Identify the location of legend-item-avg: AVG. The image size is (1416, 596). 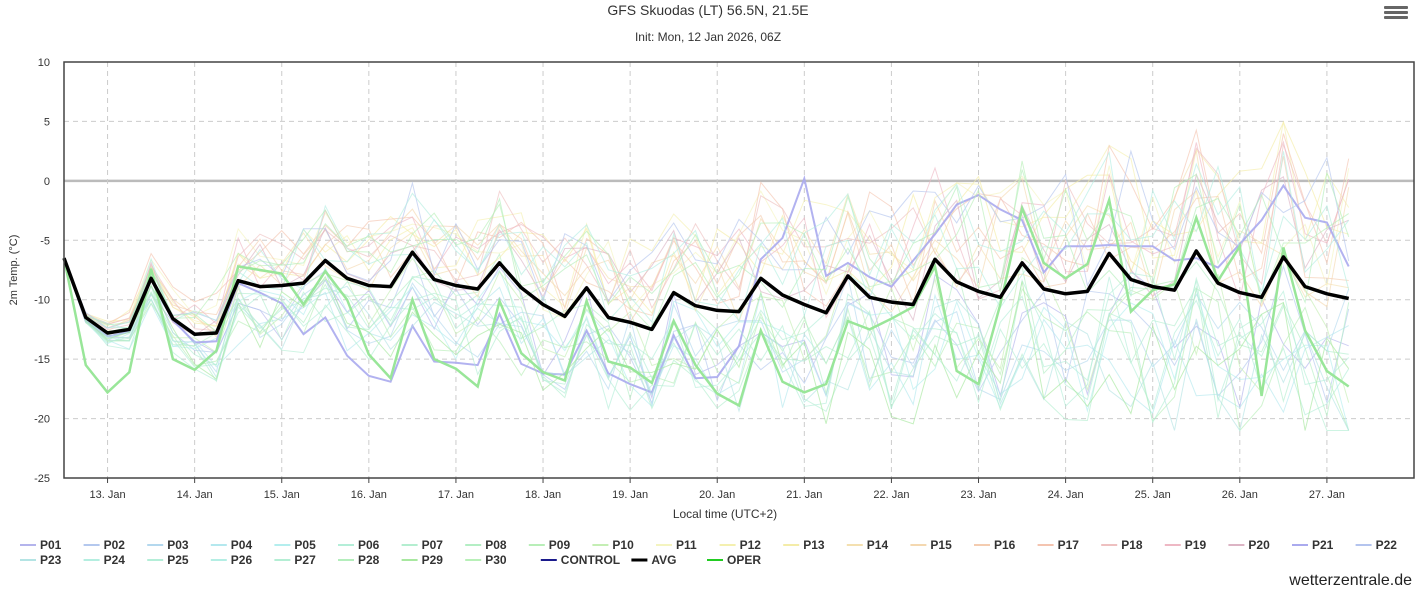
(654, 560).